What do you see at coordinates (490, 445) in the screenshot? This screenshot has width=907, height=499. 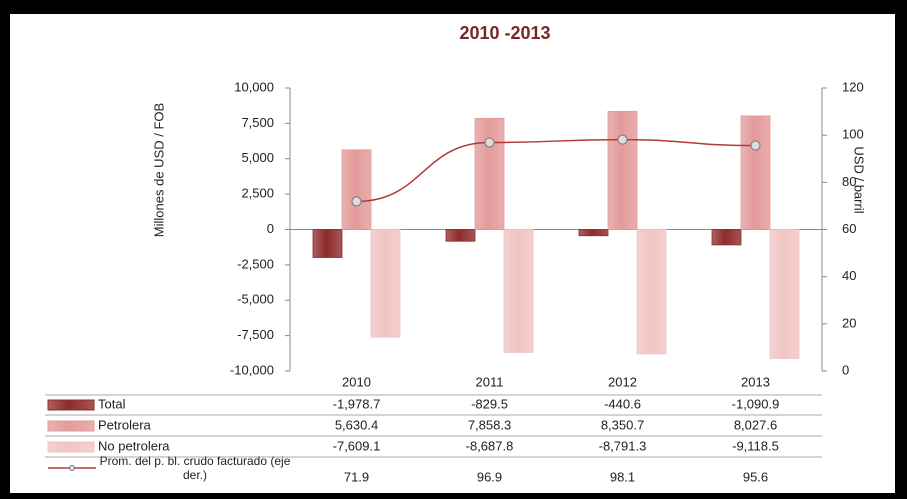 I see `table-value: -8,687.8` at bounding box center [490, 445].